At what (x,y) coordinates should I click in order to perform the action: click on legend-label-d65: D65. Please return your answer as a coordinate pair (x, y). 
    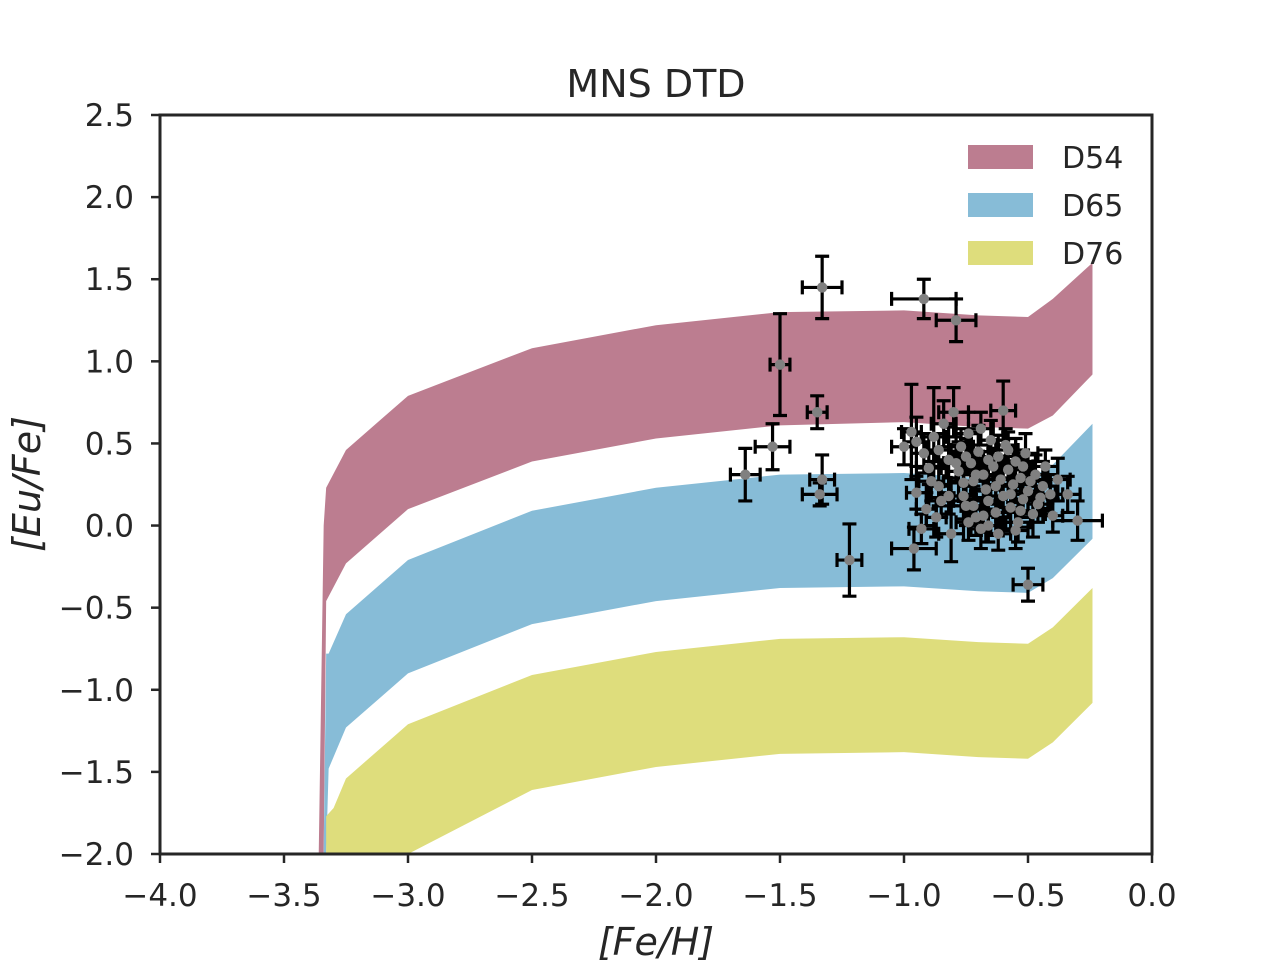
    Looking at the image, I should click on (1092, 206).